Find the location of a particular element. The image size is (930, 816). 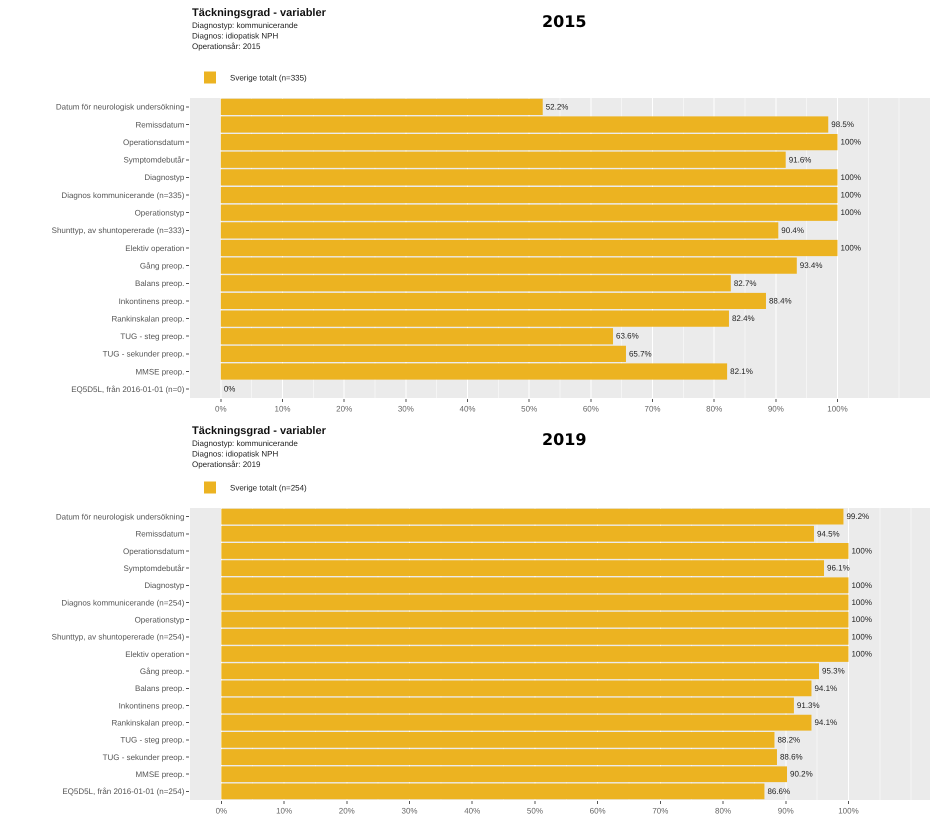

data-label: 63.6% is located at coordinates (627, 336).